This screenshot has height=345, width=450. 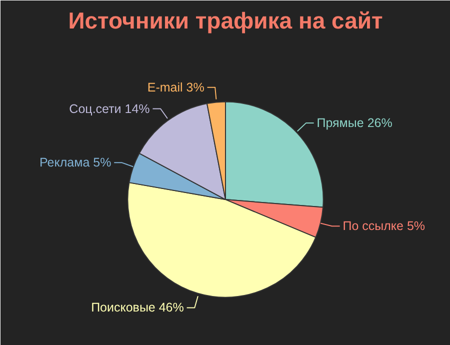 I want to click on slice-label: Поисковые 46%, so click(x=137, y=307).